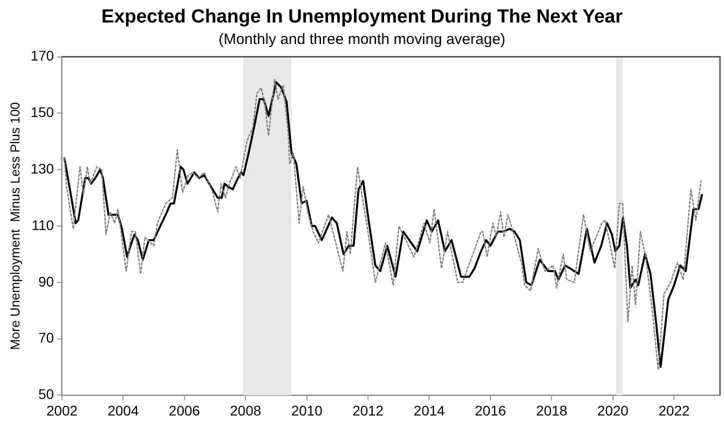  What do you see at coordinates (42, 56) in the screenshot?
I see `y-tick-label: 170` at bounding box center [42, 56].